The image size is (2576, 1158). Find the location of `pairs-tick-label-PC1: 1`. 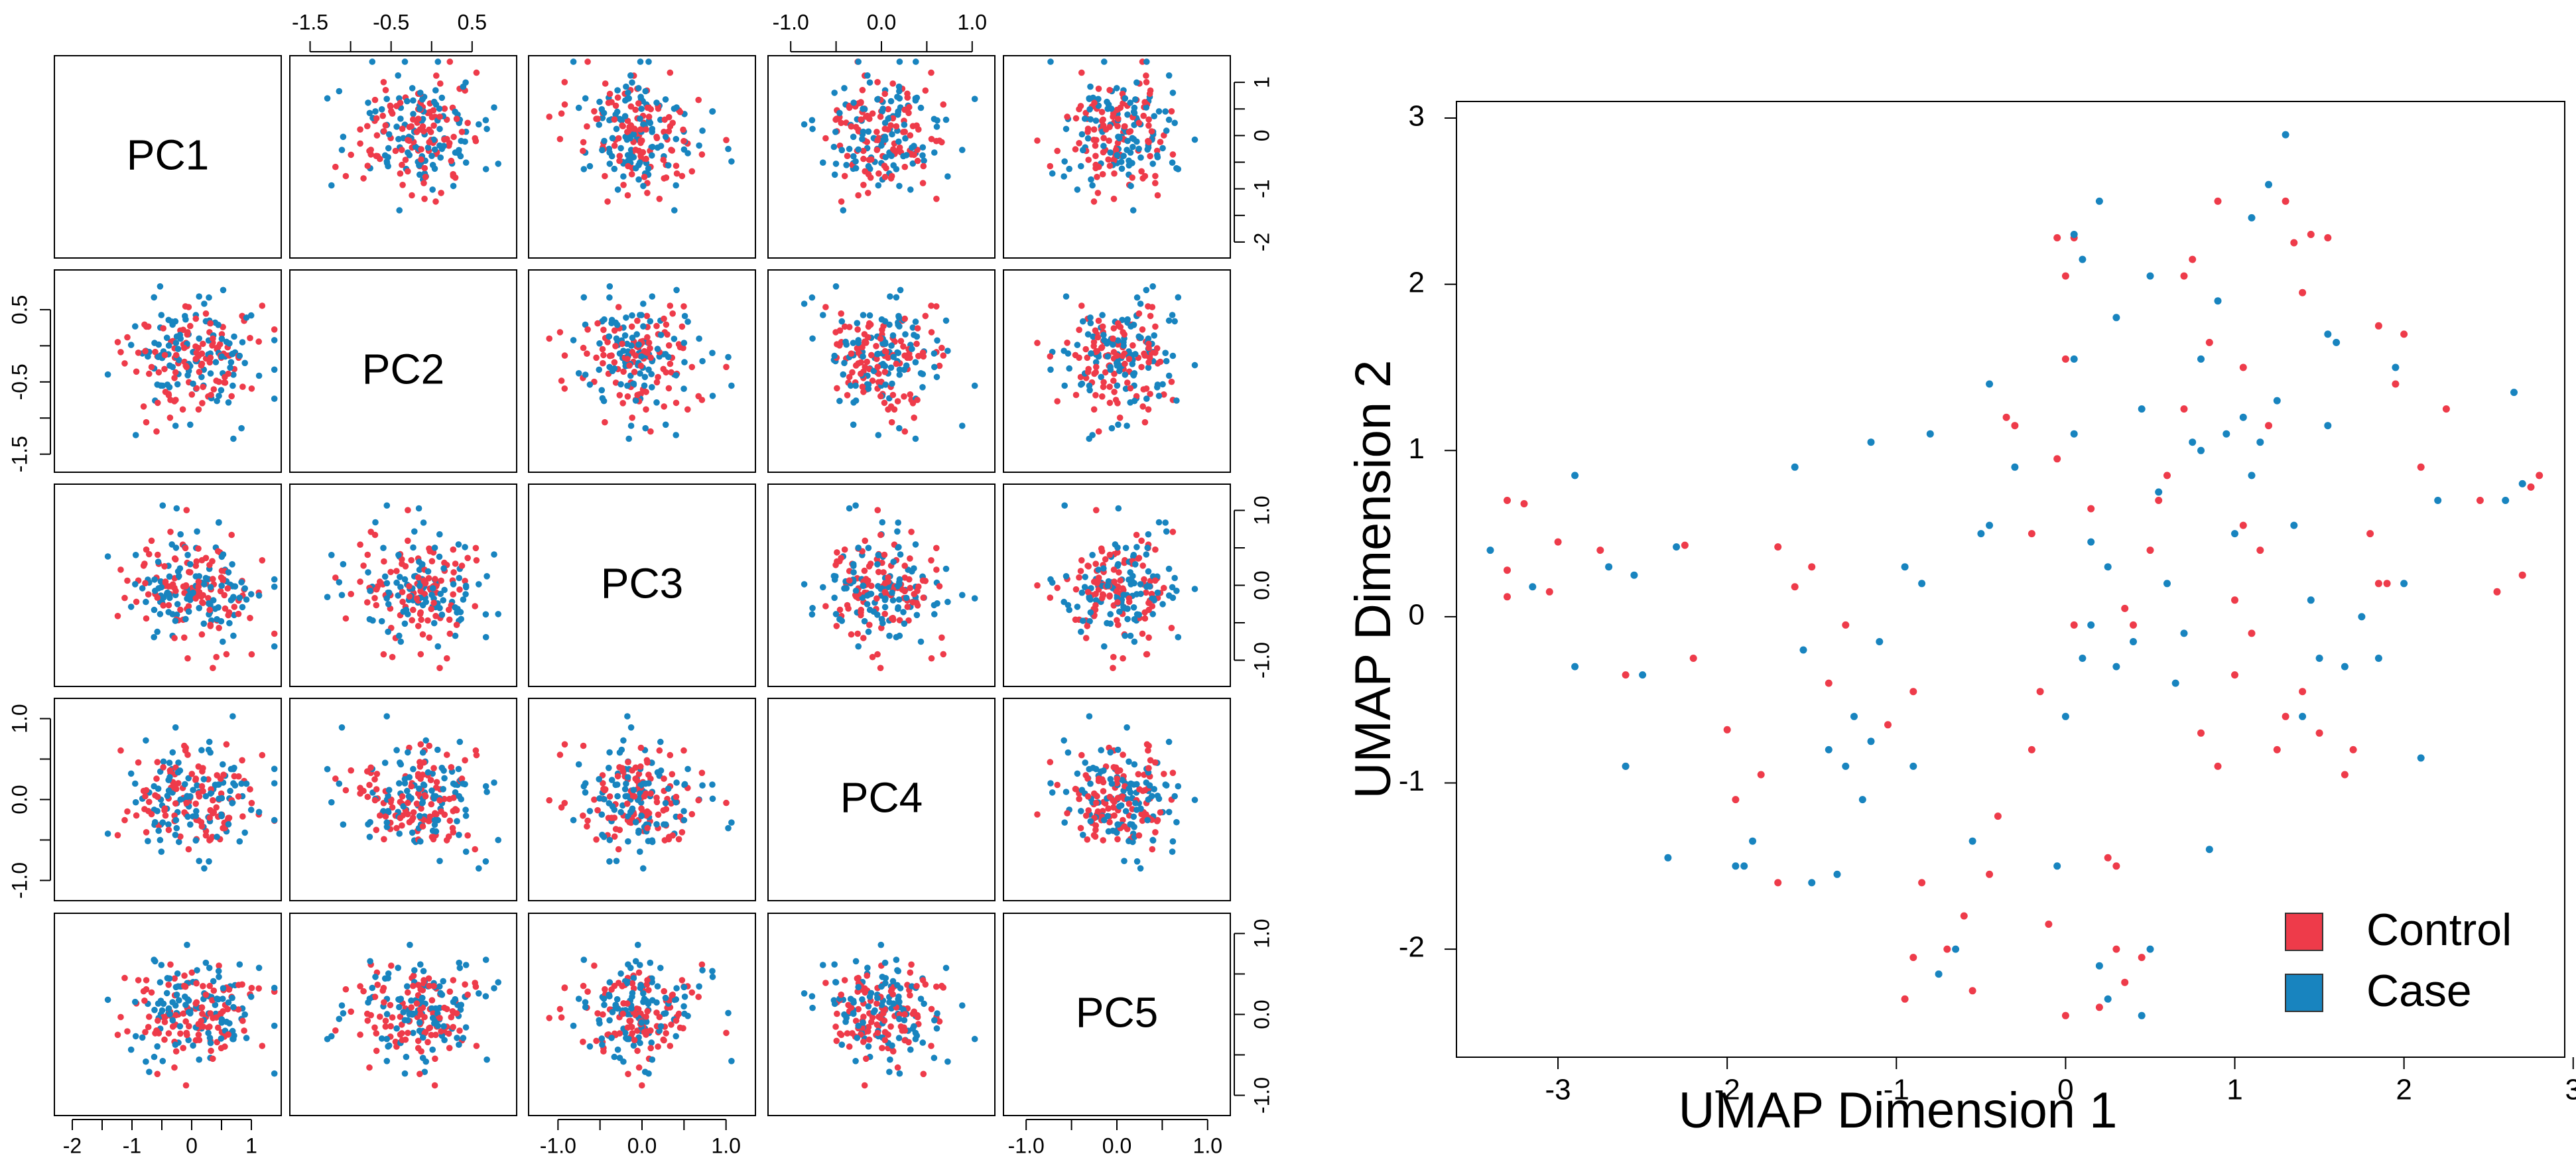

pairs-tick-label-PC1: 1 is located at coordinates (1262, 82).